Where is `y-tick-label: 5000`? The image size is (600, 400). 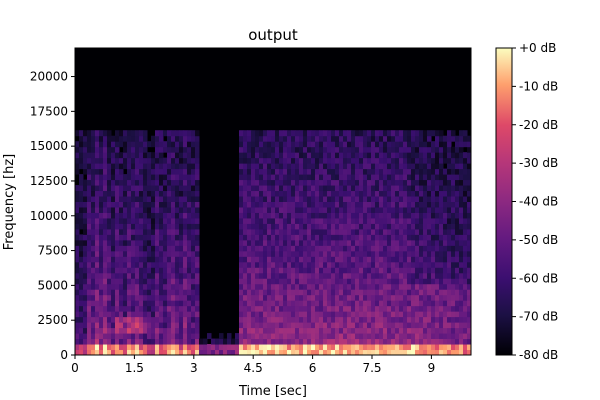
y-tick-label: 5000 is located at coordinates (52, 285).